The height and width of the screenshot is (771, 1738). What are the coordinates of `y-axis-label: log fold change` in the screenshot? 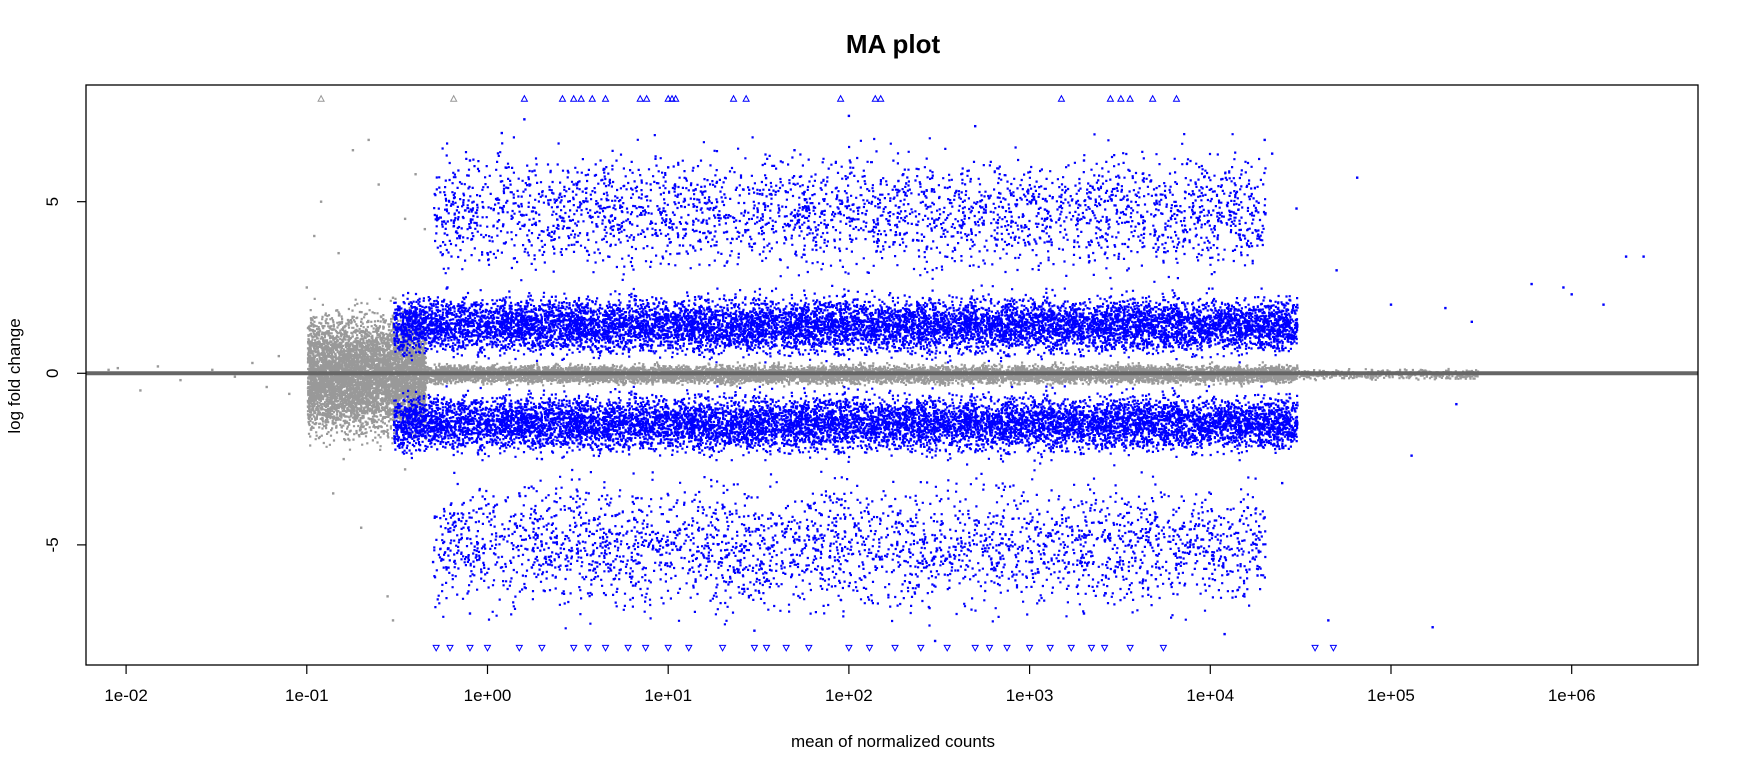 It's located at (14, 375).